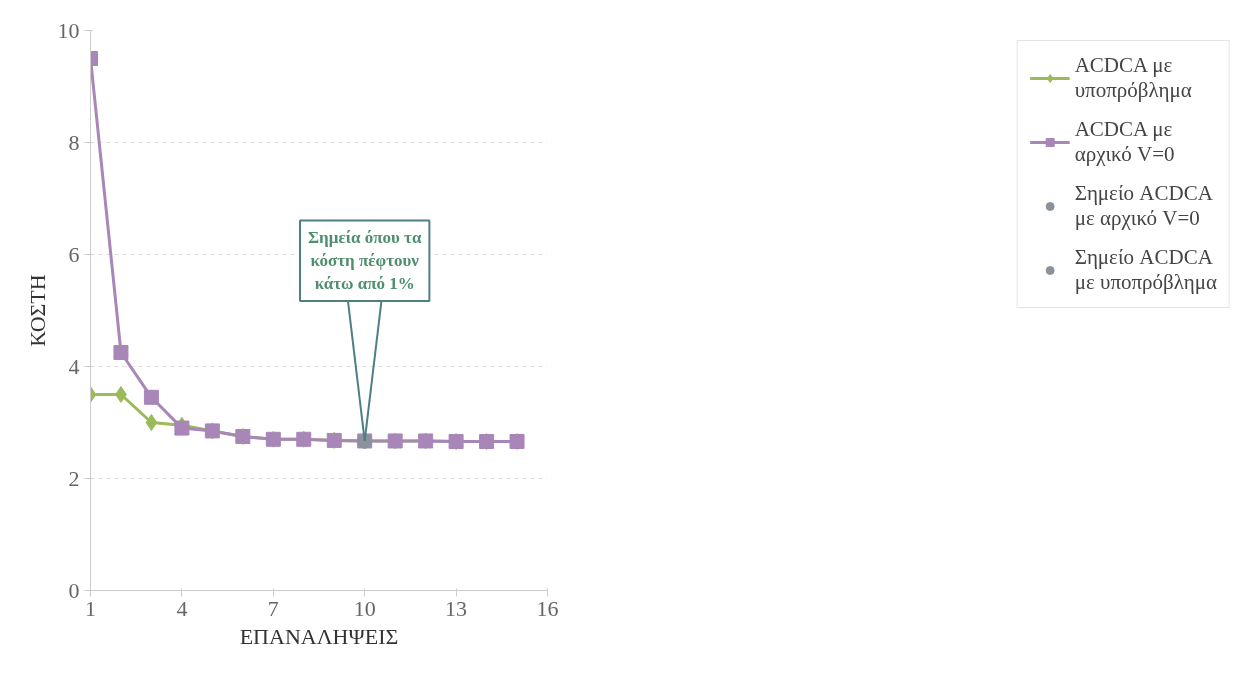 This screenshot has height=696, width=1255. Describe the element at coordinates (74, 142) in the screenshot. I see `y-tick-label: 8` at that location.